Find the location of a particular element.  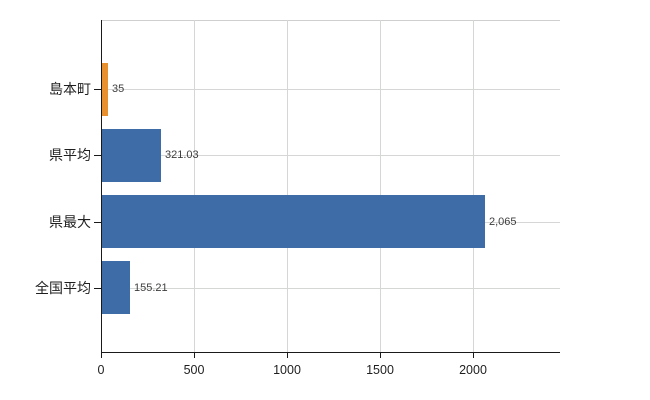

x-tick-label: 1000 is located at coordinates (287, 370).